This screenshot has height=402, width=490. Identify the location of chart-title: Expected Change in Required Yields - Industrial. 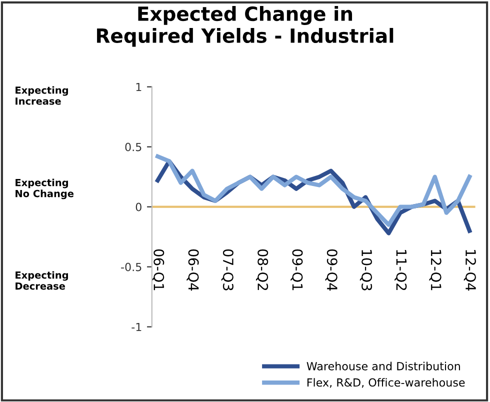
(245, 26).